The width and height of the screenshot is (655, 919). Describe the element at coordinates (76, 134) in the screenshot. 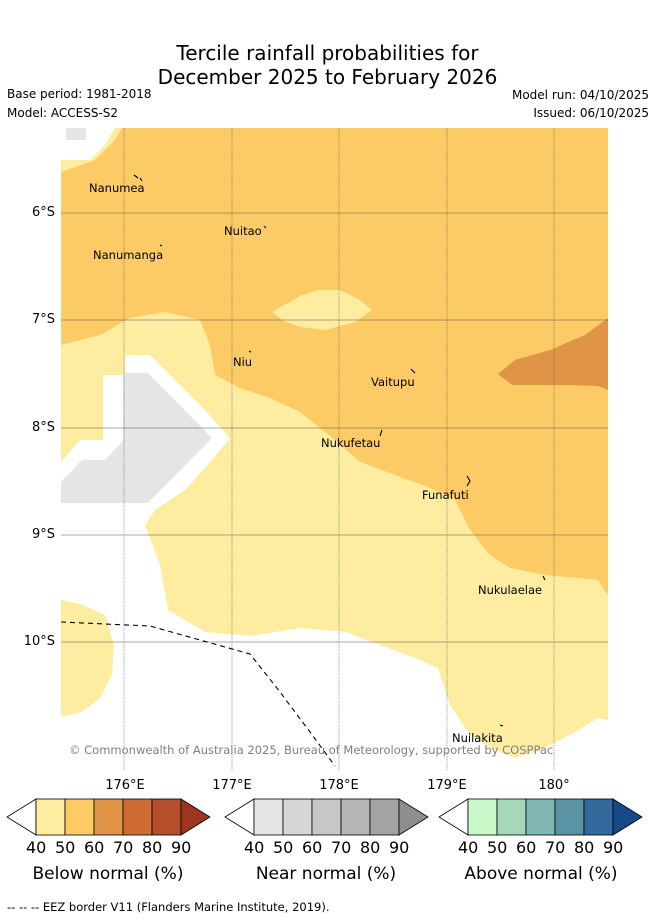

I see `near-normal-40-corner` at that location.